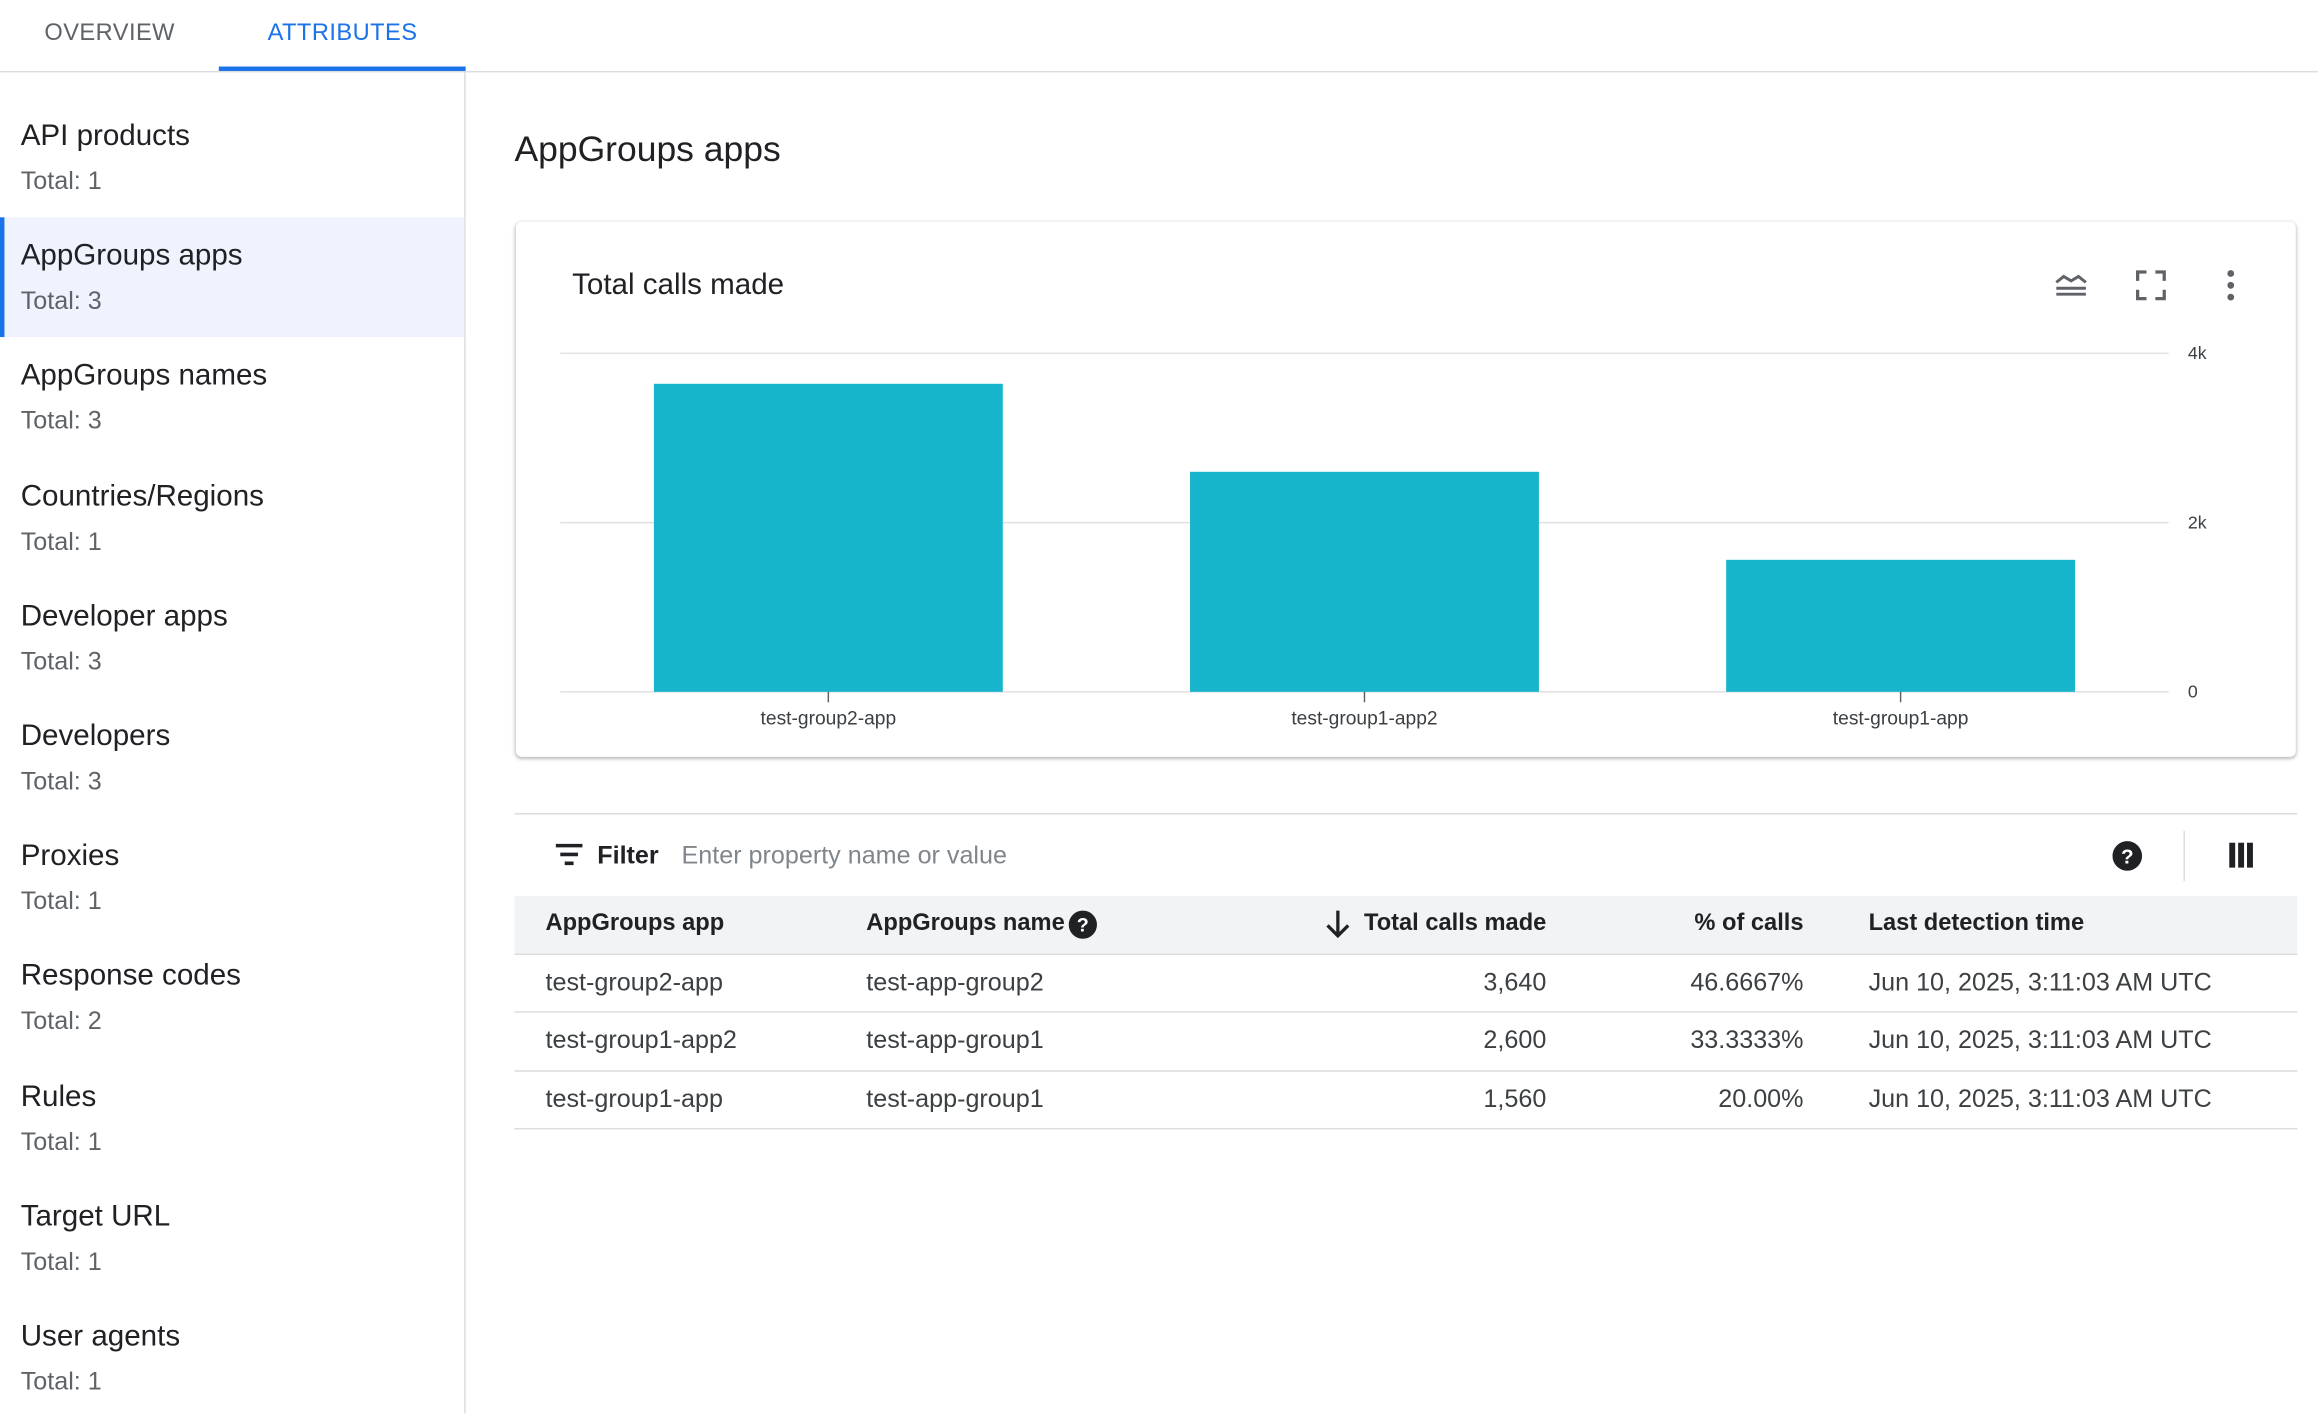  What do you see at coordinates (1159, 71) in the screenshot?
I see `tabs-divider` at bounding box center [1159, 71].